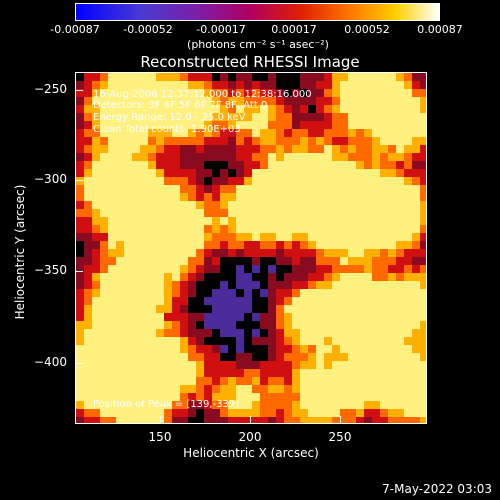 The height and width of the screenshot is (500, 500). I want to click on detectors-annotation: Detectors: 3F 4F 5F 6F 7F 8F, Att 0, so click(180, 105).